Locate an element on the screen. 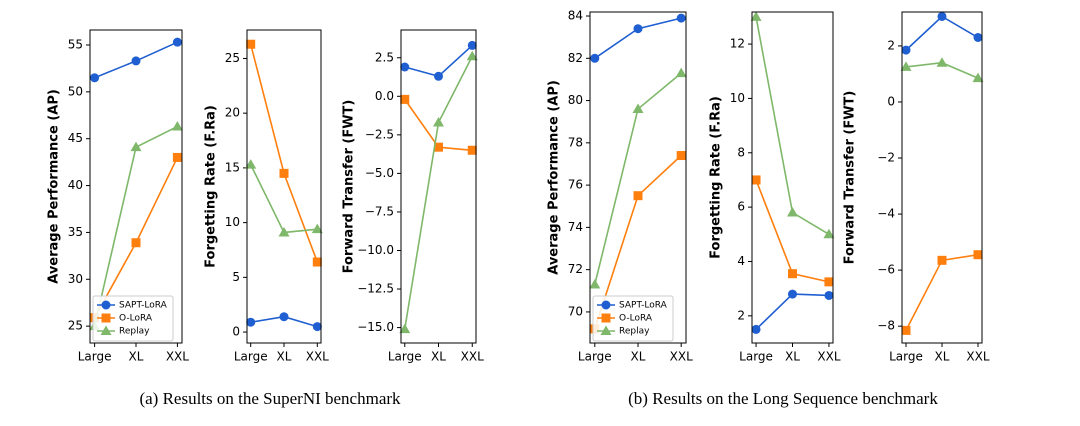 Image resolution: width=1080 pixels, height=426 pixels. y-tick-label: 78 is located at coordinates (575, 142).